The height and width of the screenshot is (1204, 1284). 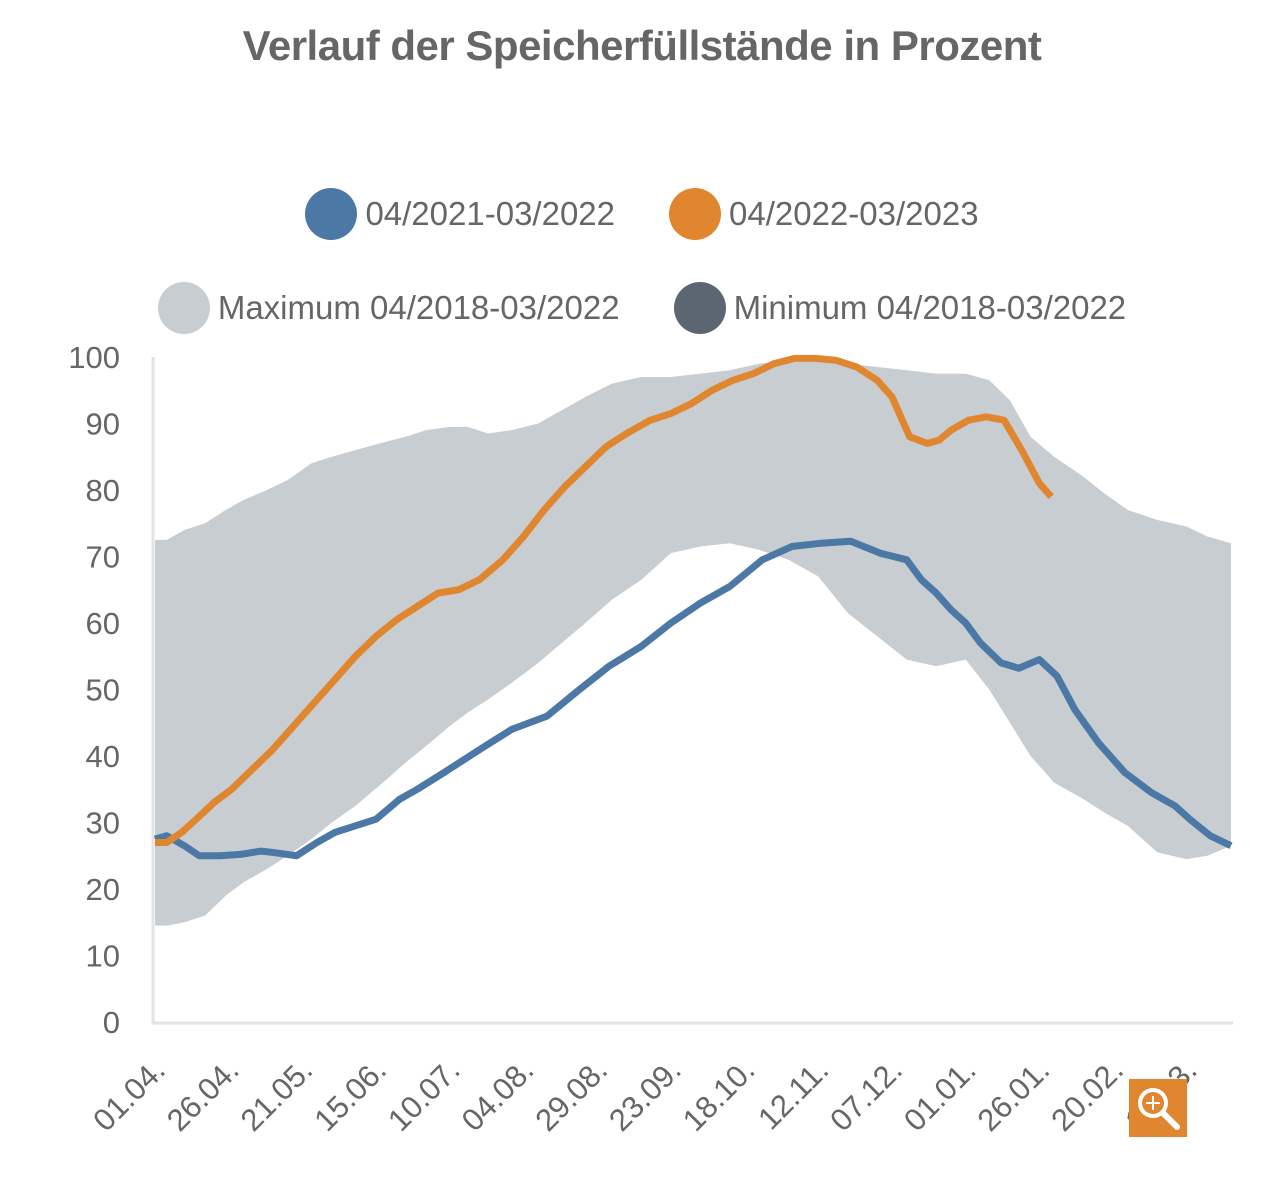 What do you see at coordinates (129, 1095) in the screenshot?
I see `x-tick-label: 01.04.` at bounding box center [129, 1095].